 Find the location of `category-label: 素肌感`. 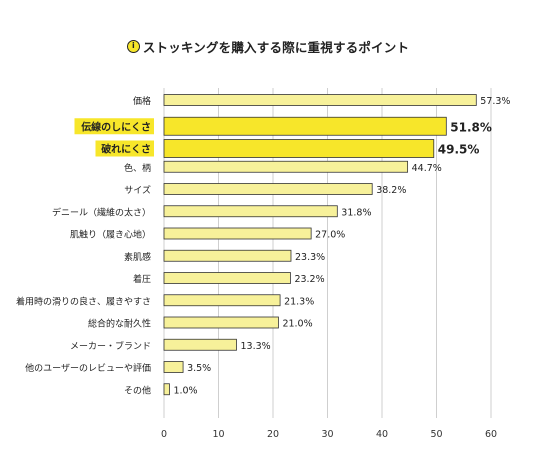

category-label: 素肌感 is located at coordinates (137, 257).